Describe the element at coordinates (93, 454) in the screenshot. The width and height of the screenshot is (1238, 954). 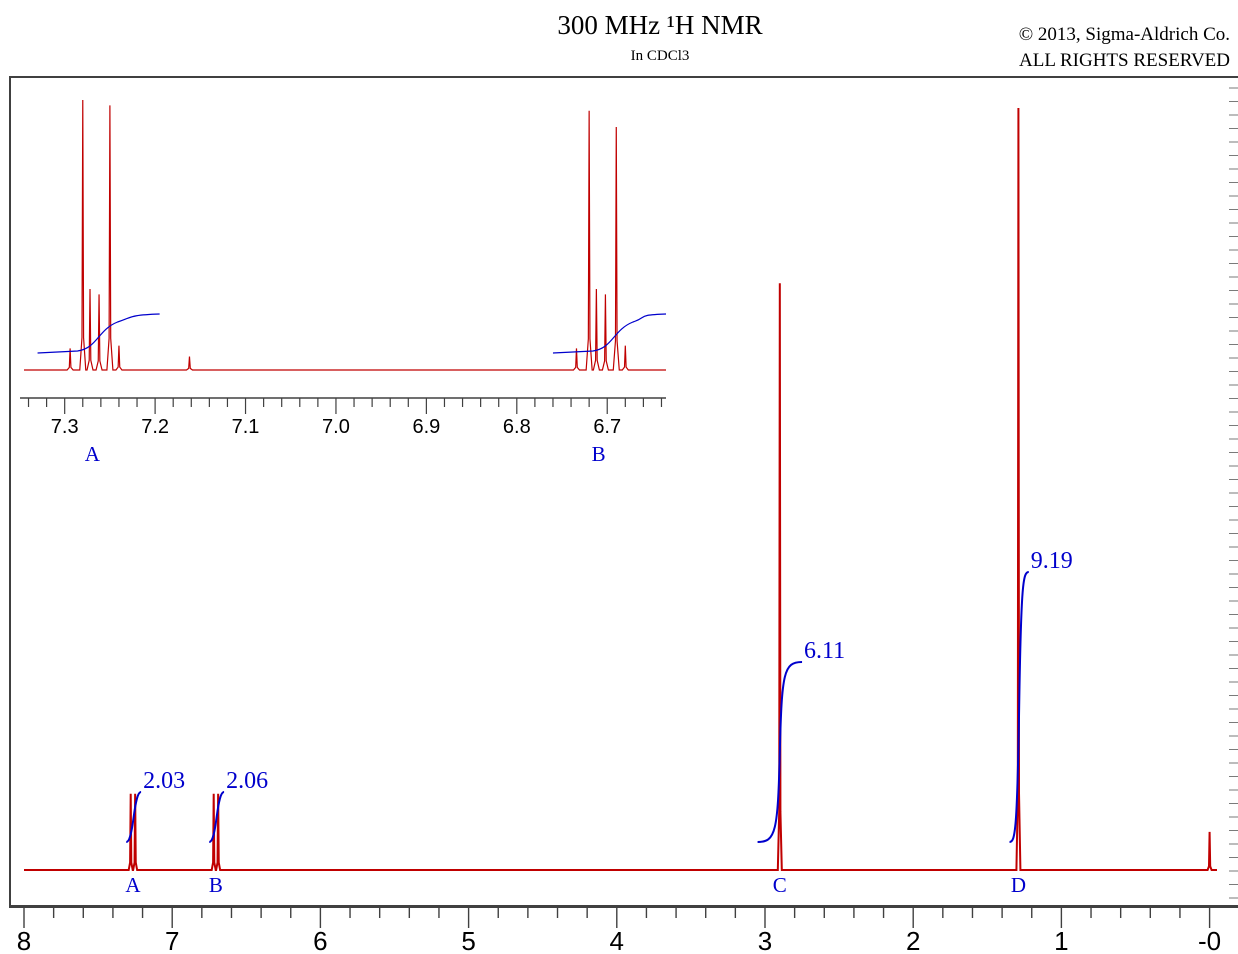
I see `inset-peak-label: A` at that location.